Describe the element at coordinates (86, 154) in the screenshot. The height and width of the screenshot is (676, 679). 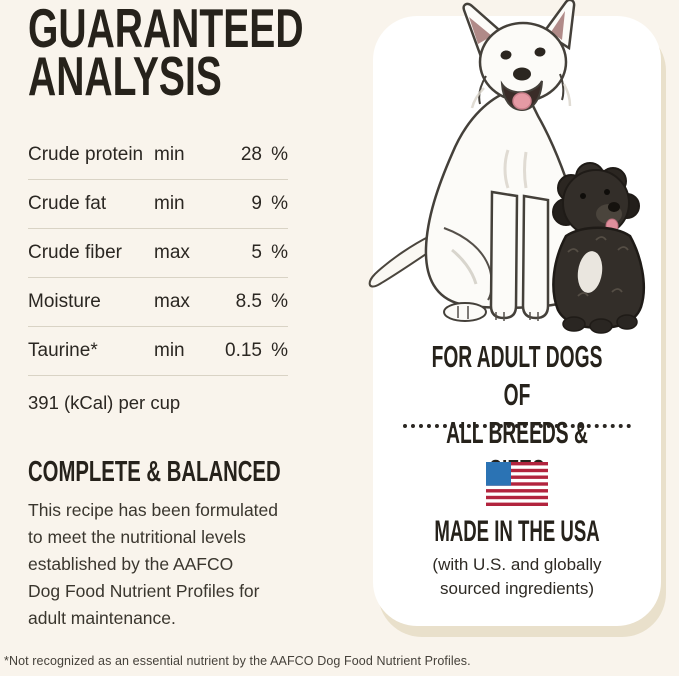
I see `nutrient-label: Crude protein` at that location.